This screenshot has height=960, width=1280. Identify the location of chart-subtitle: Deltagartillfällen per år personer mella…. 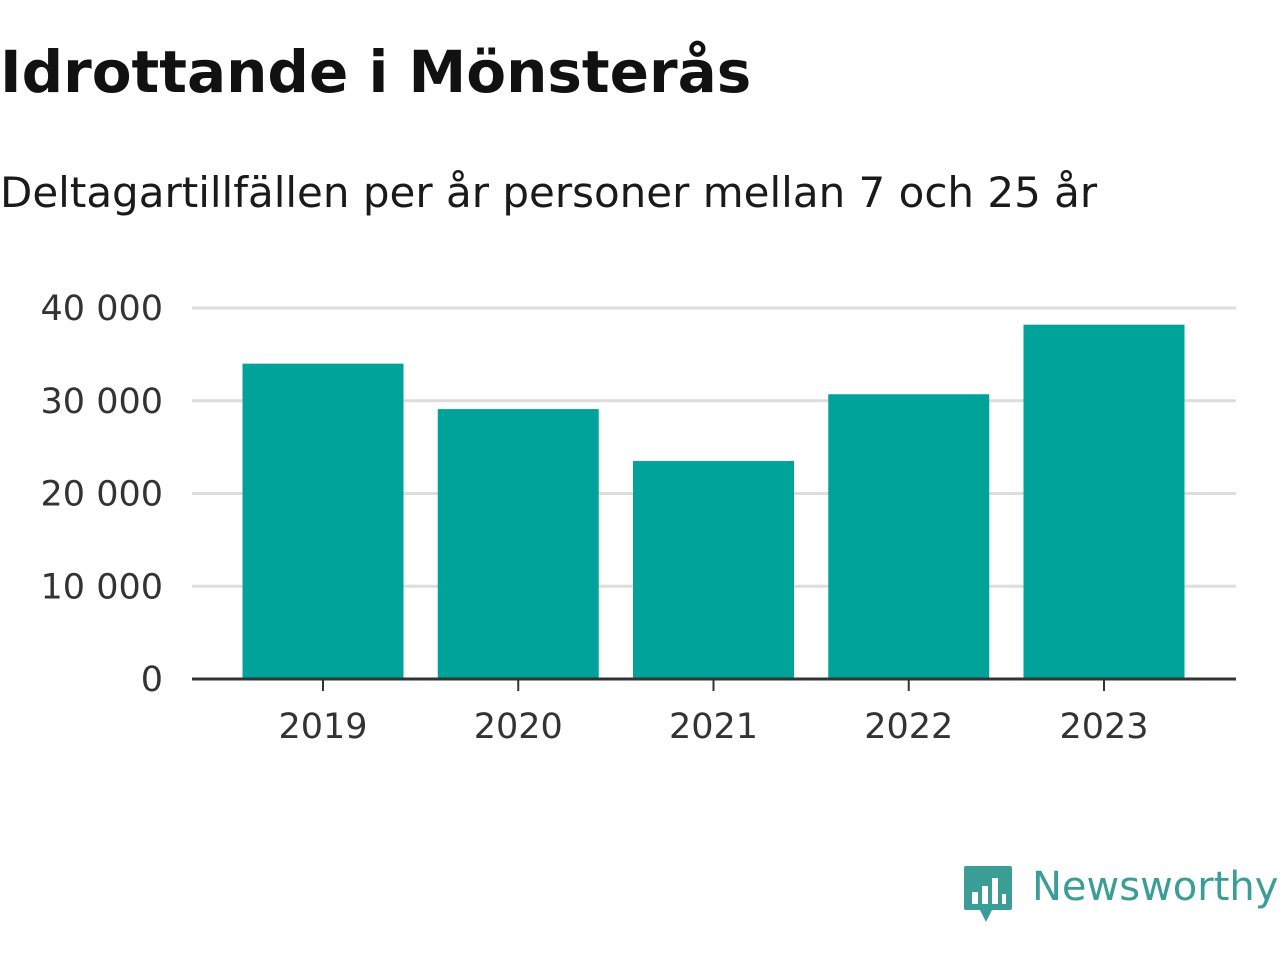
(549, 192).